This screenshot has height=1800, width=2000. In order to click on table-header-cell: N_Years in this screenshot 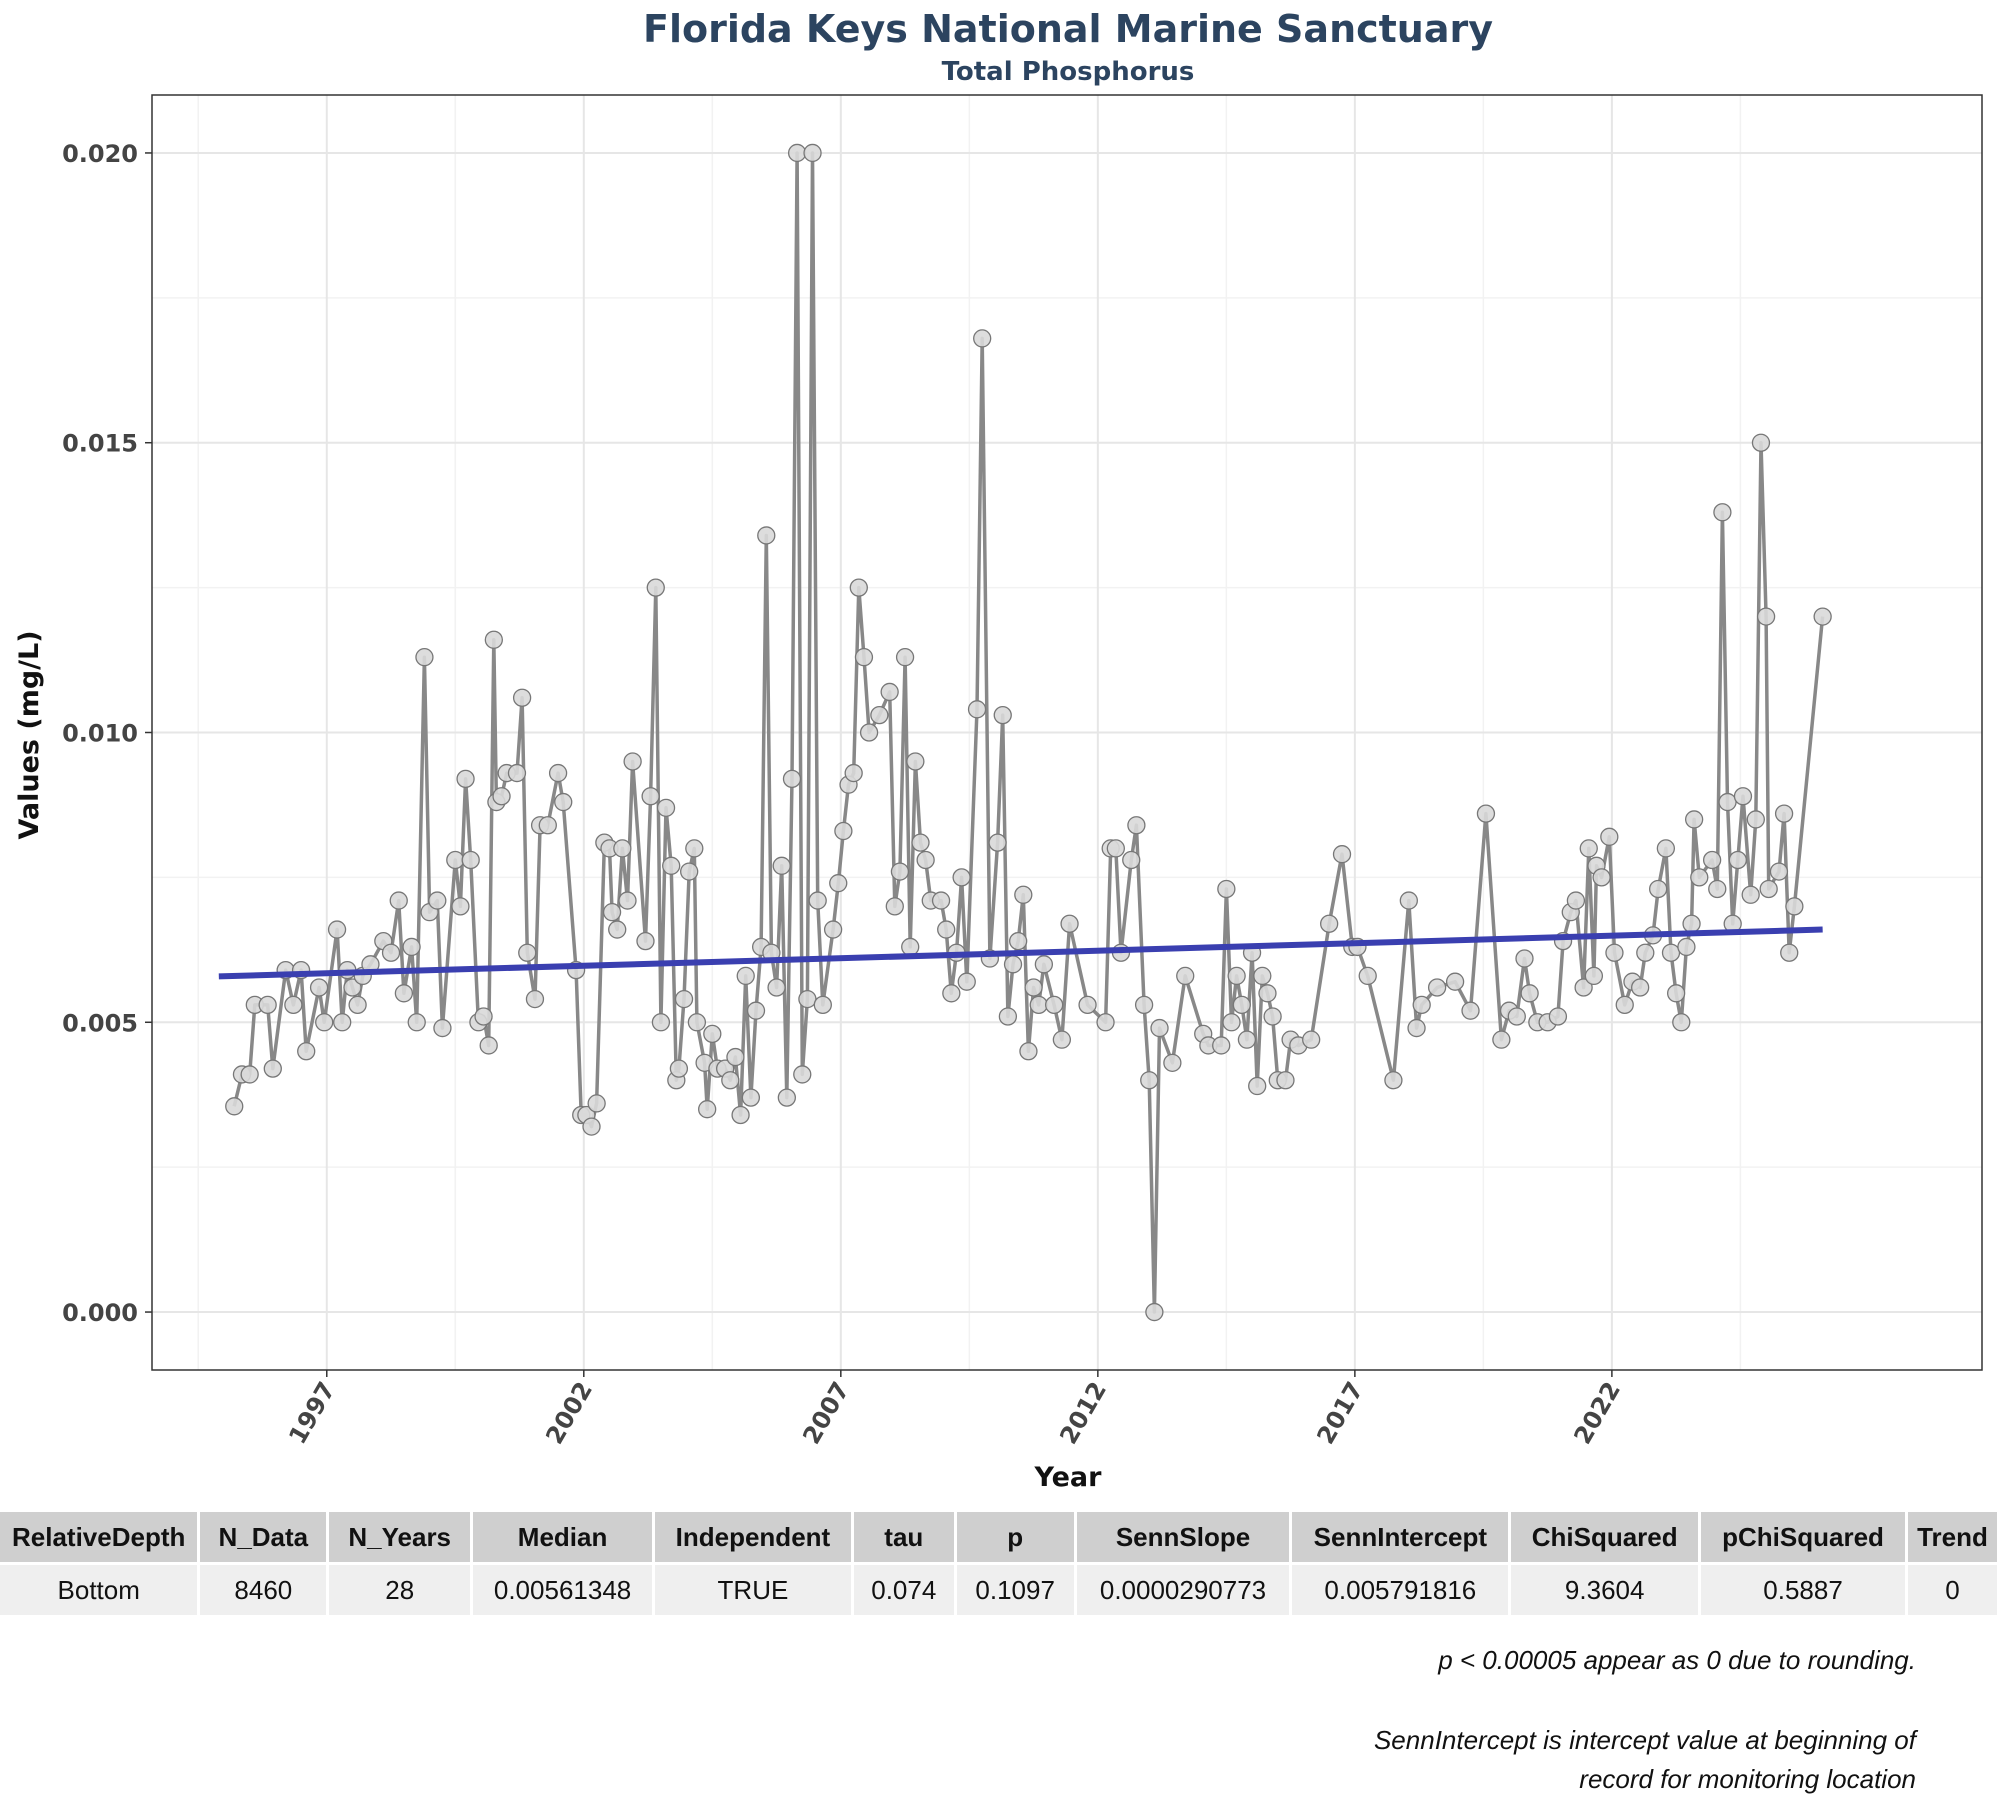, I will do `click(400, 1538)`.